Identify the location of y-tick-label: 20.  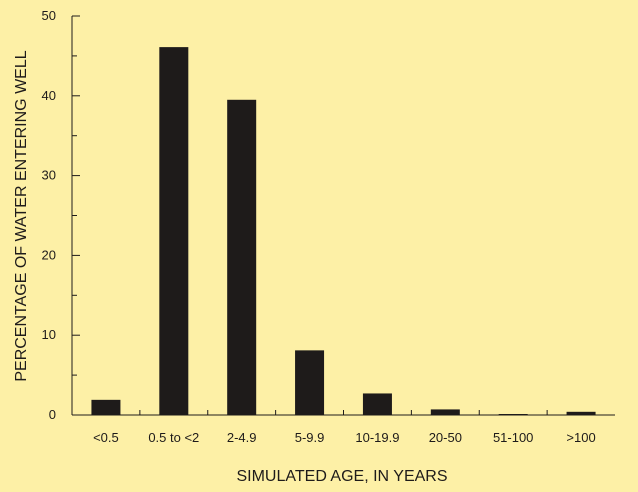
(49, 254).